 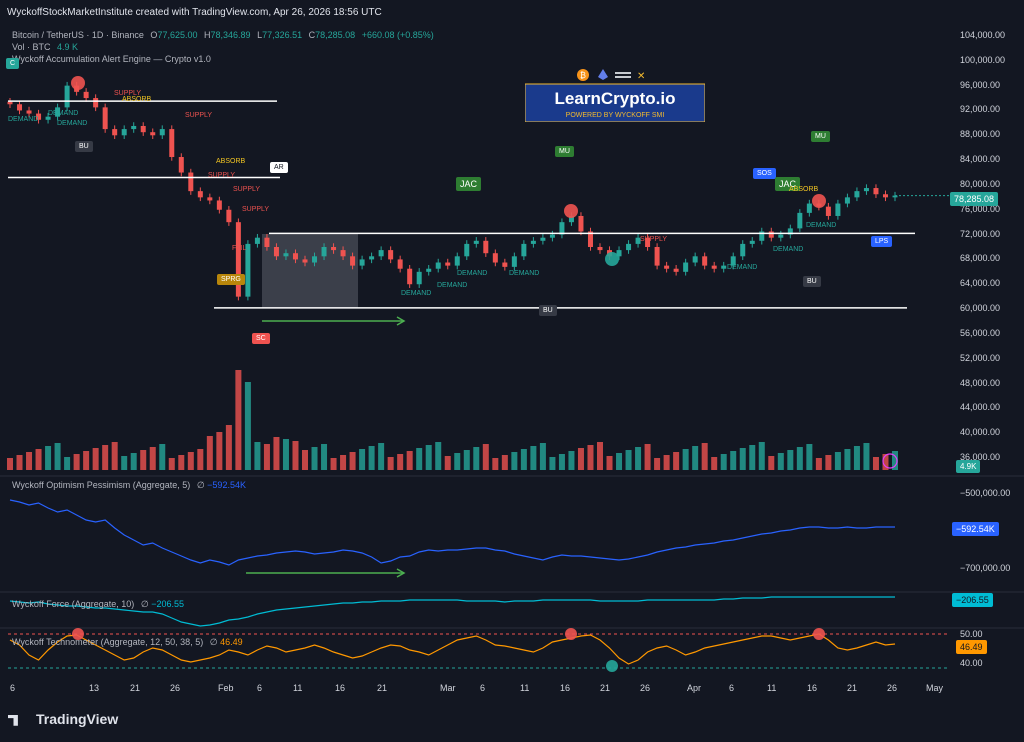 I want to click on time-tick: Feb, so click(x=226, y=688).